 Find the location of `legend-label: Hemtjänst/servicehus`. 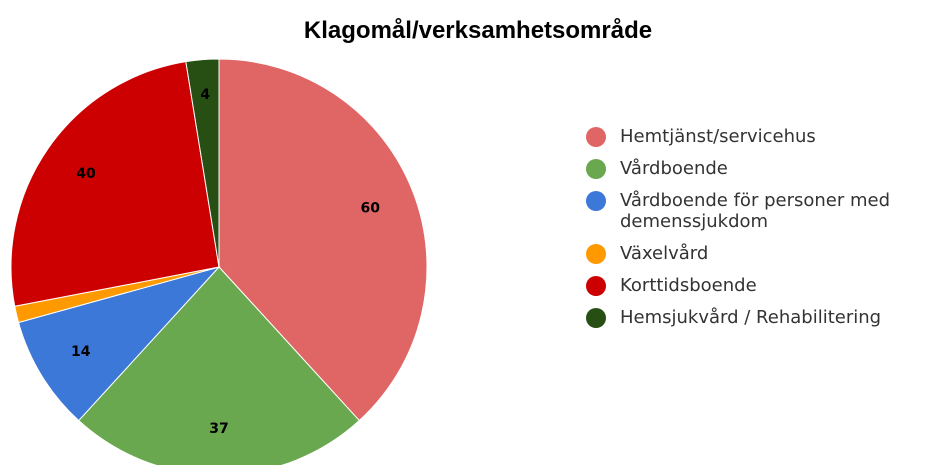

legend-label: Hemtjänst/servicehus is located at coordinates (718, 136).